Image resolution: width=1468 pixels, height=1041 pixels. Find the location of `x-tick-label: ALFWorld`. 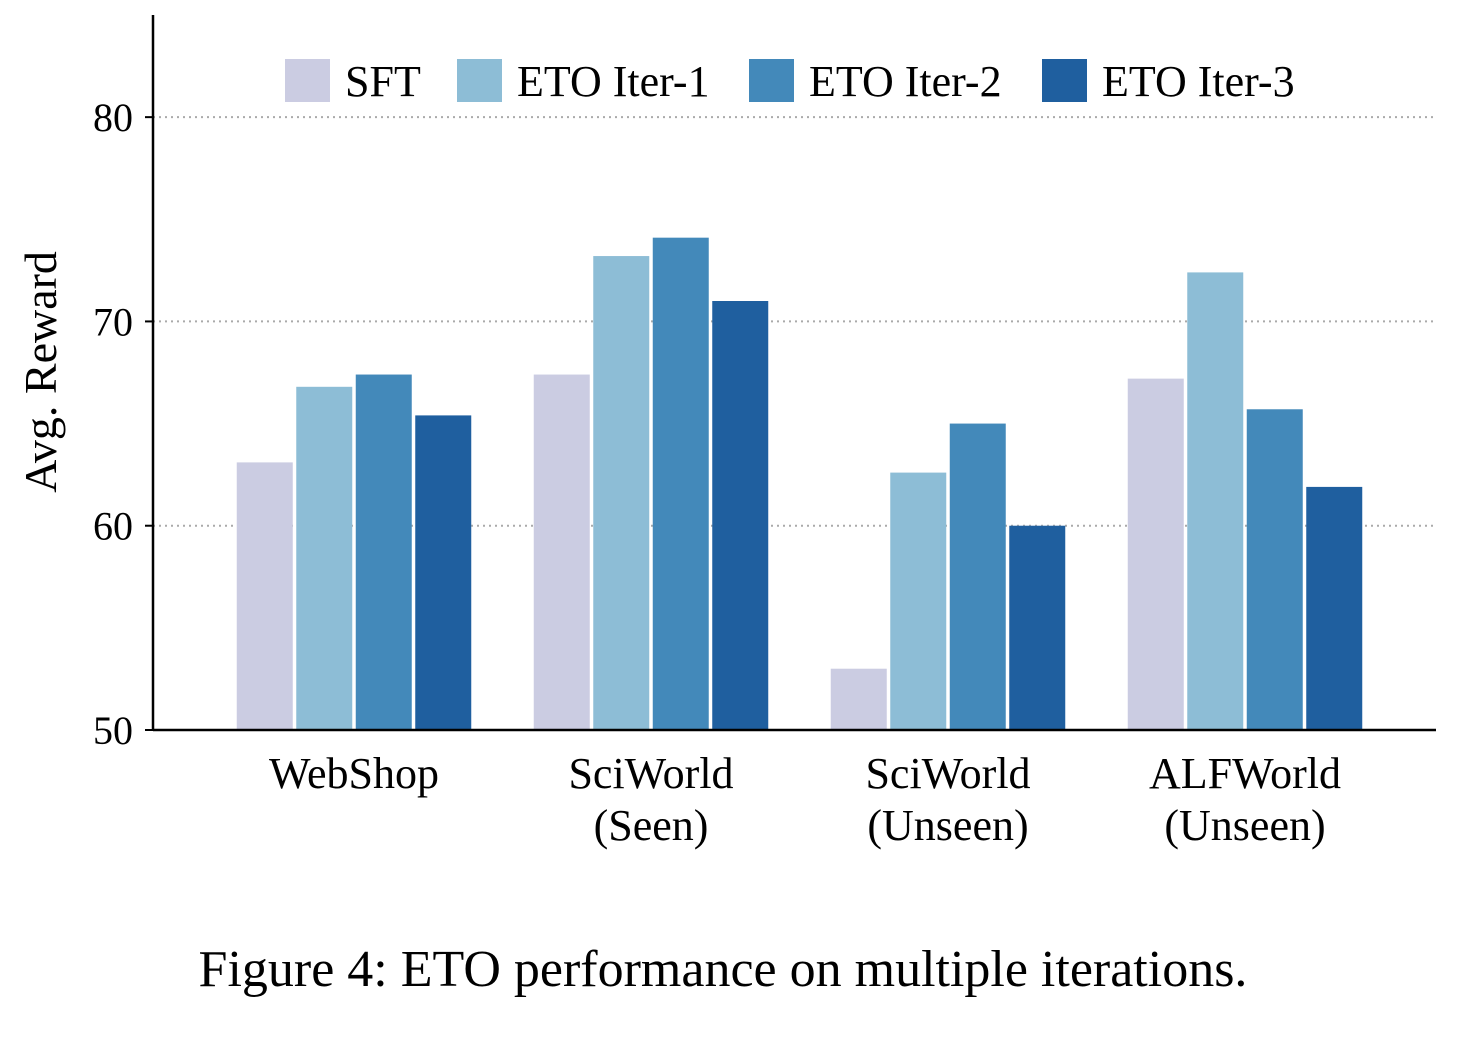

x-tick-label: ALFWorld is located at coordinates (1245, 773).